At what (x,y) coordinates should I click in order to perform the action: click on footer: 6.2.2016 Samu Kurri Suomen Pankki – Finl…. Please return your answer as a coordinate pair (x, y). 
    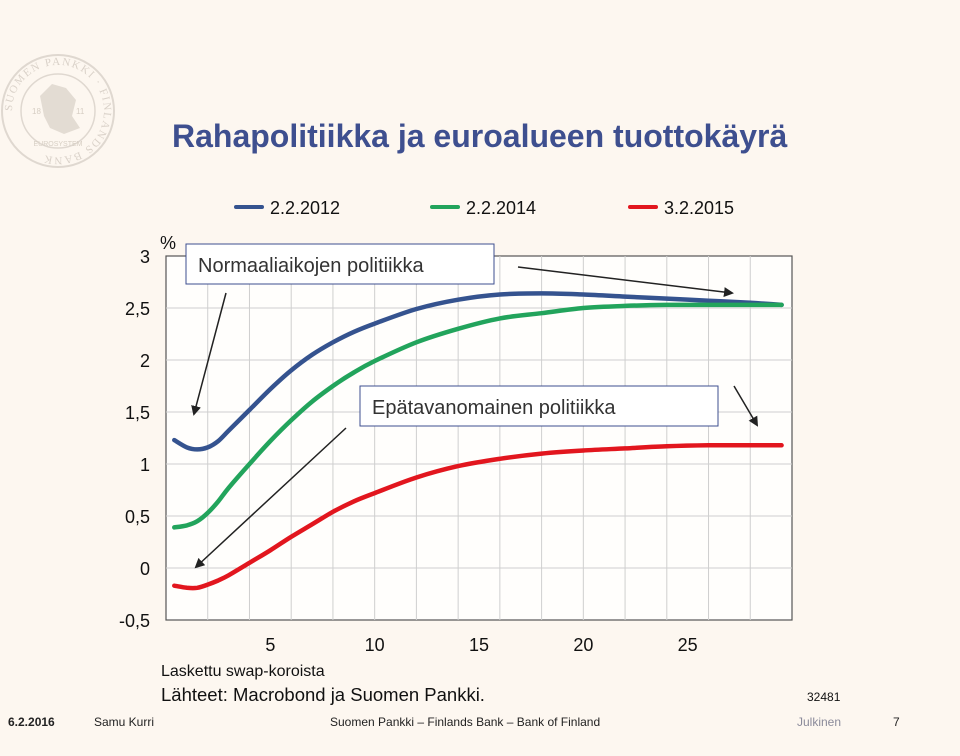
    Looking at the image, I should click on (480, 723).